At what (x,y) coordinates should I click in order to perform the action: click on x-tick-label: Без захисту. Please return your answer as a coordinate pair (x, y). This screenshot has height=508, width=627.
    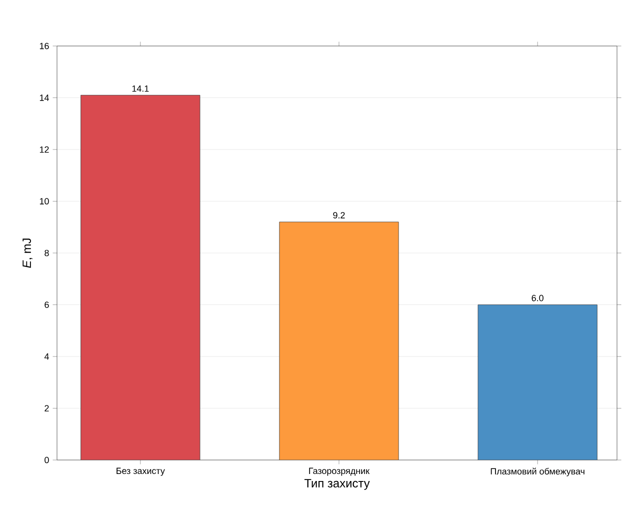
    Looking at the image, I should click on (140, 472).